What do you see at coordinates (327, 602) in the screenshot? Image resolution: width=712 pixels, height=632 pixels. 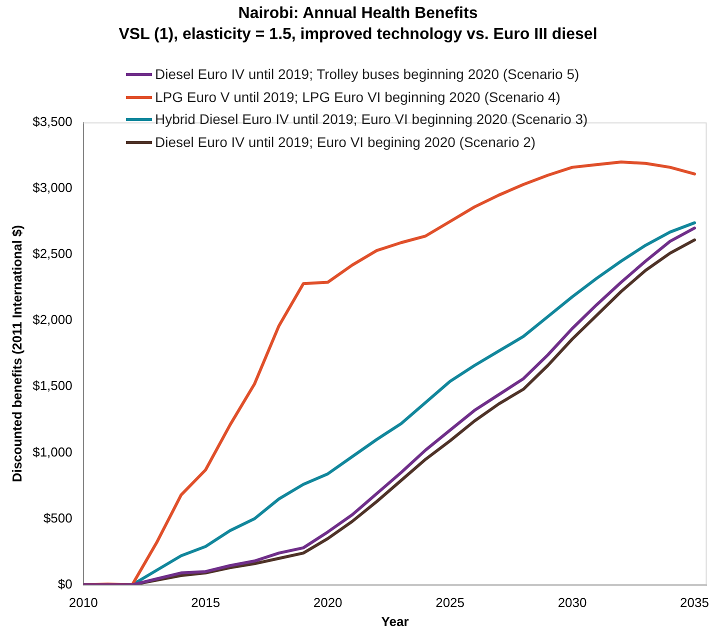 I see `x-tick-label: 2020` at bounding box center [327, 602].